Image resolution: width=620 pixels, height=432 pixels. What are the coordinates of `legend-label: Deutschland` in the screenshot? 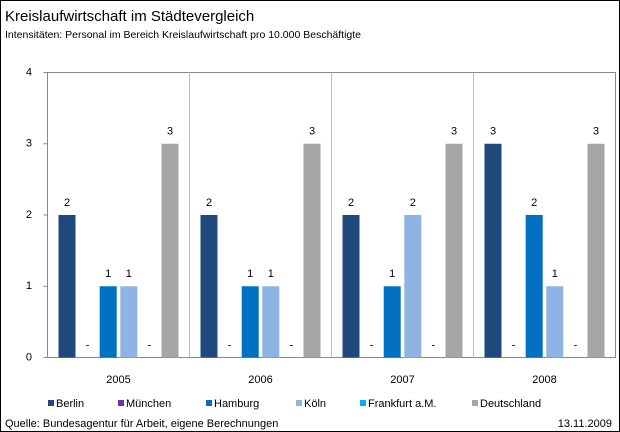 It's located at (510, 404).